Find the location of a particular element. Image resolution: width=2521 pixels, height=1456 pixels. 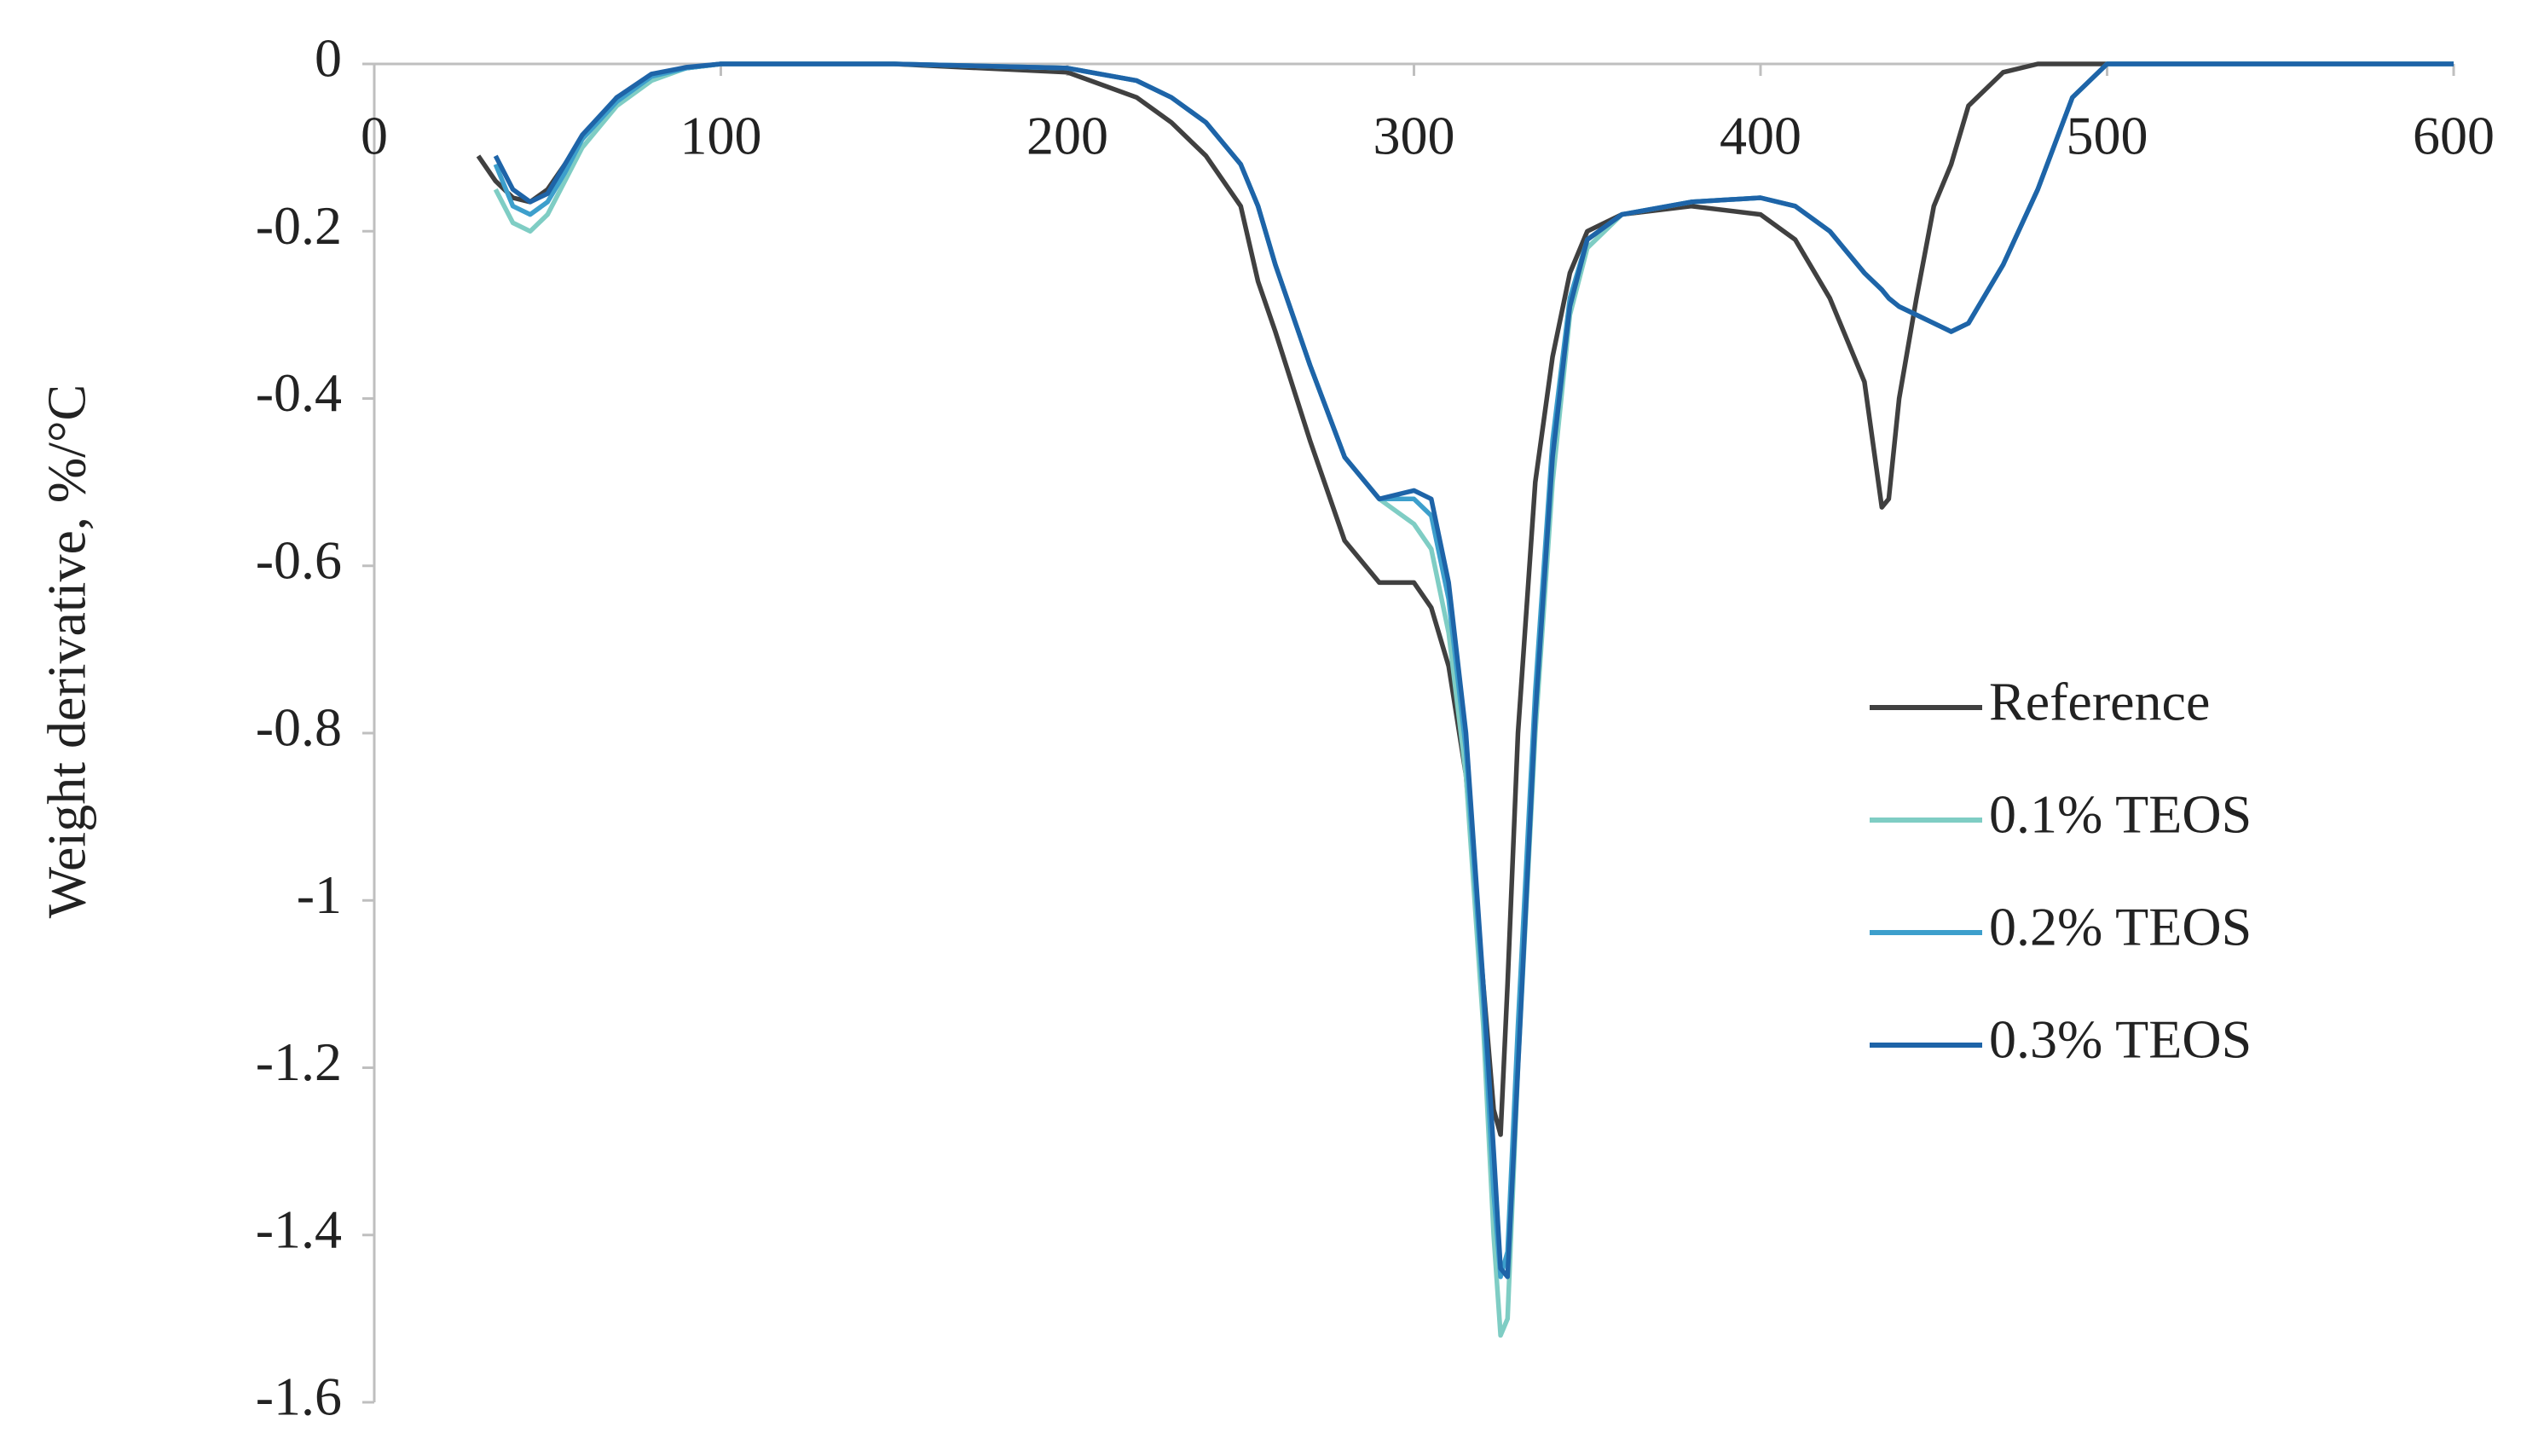

y-tick-label: -1 is located at coordinates (319, 895).